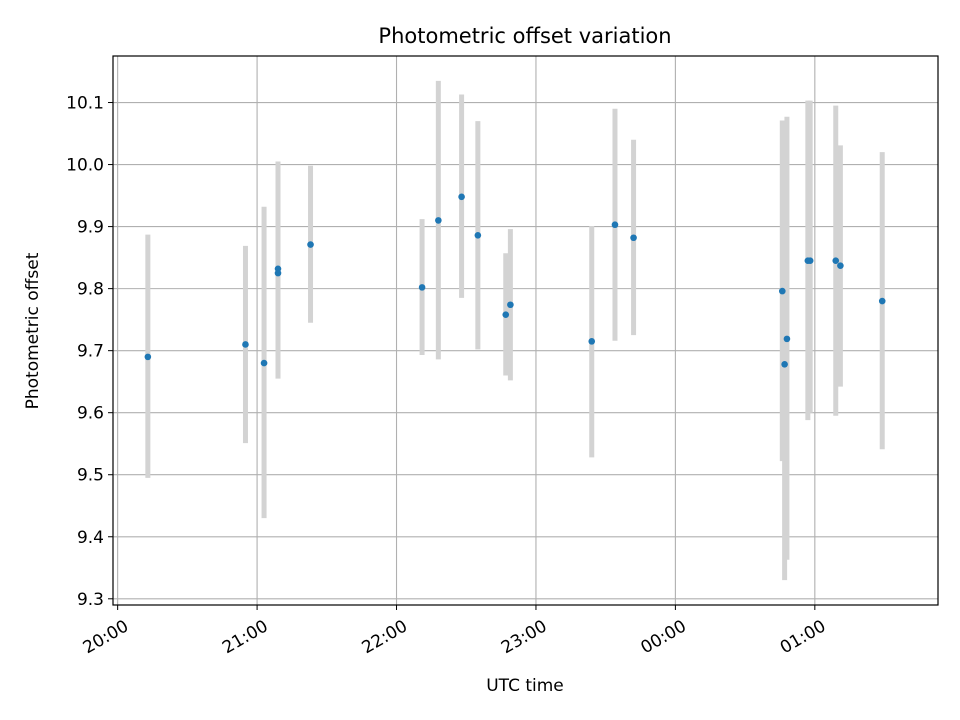 This screenshot has height=720, width=960. Describe the element at coordinates (90, 476) in the screenshot. I see `y-tick-label: 9.5` at that location.